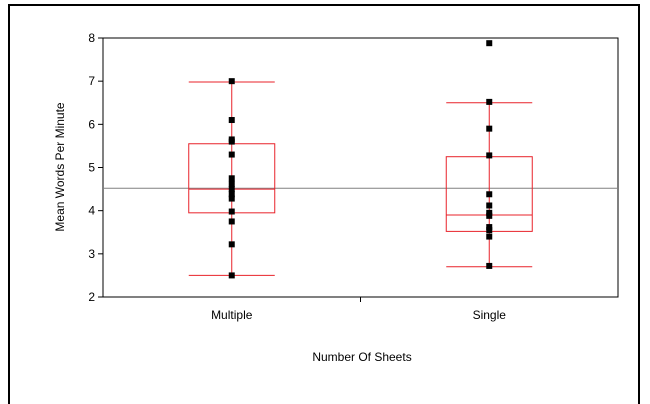 The width and height of the screenshot is (650, 404). What do you see at coordinates (232, 315) in the screenshot?
I see `x-category-label: Multiple` at bounding box center [232, 315].